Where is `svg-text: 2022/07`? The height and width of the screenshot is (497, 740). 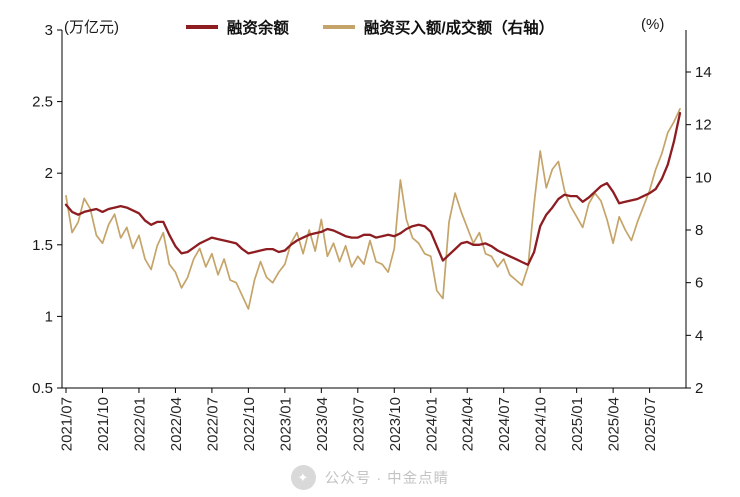
svg-text: 2022/07 is located at coordinates (212, 424).